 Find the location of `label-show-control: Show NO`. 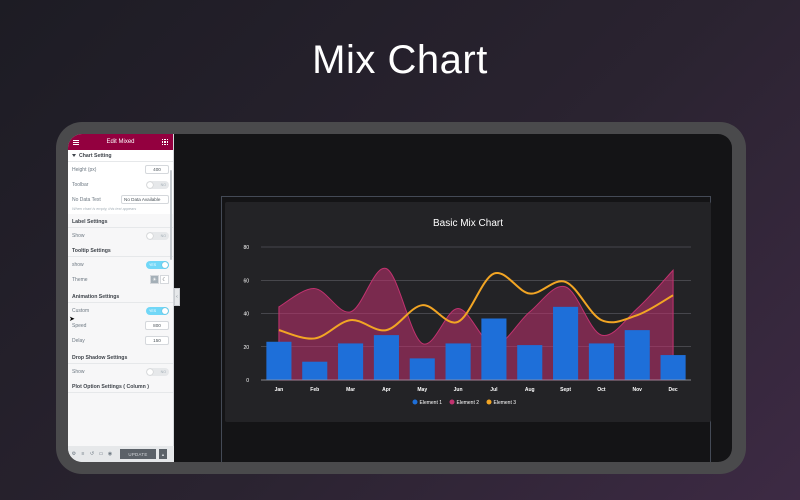

label-show-control: Show NO is located at coordinates (120, 235).